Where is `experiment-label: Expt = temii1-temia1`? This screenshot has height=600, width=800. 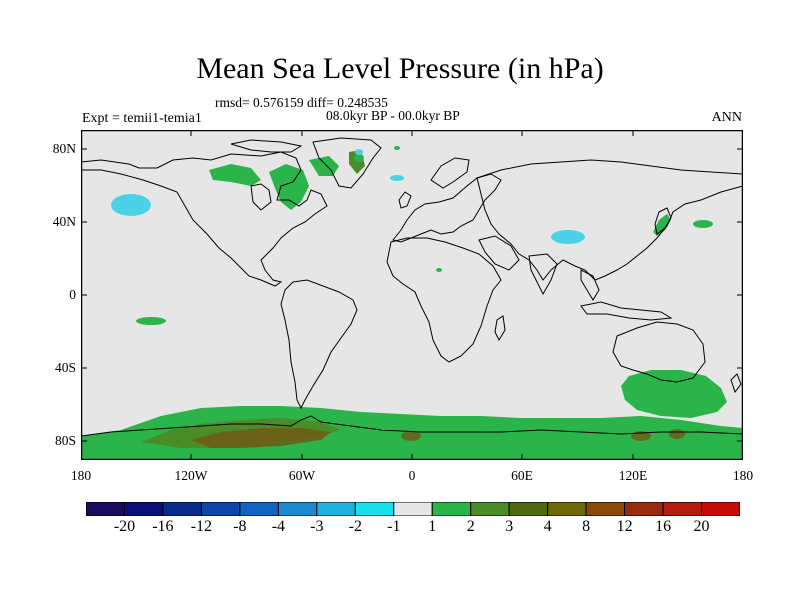 experiment-label: Expt = temii1-temia1 is located at coordinates (142, 118).